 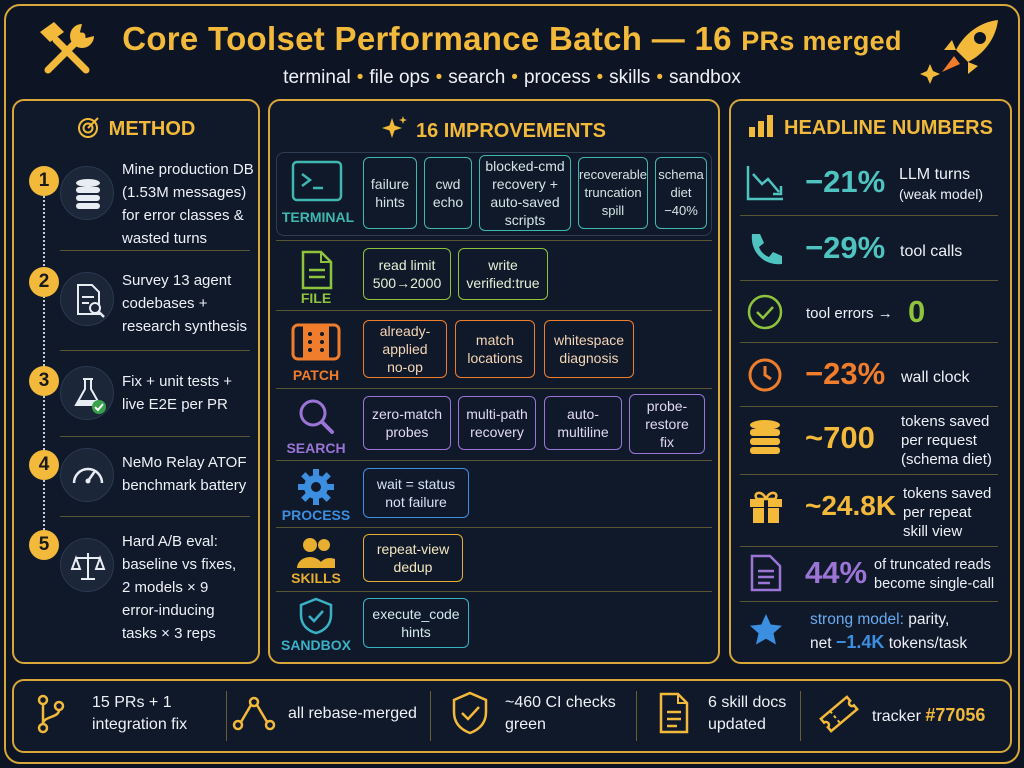 What do you see at coordinates (140, 713) in the screenshot?
I see `summary-text: 15 PRs + 1 integration fix` at bounding box center [140, 713].